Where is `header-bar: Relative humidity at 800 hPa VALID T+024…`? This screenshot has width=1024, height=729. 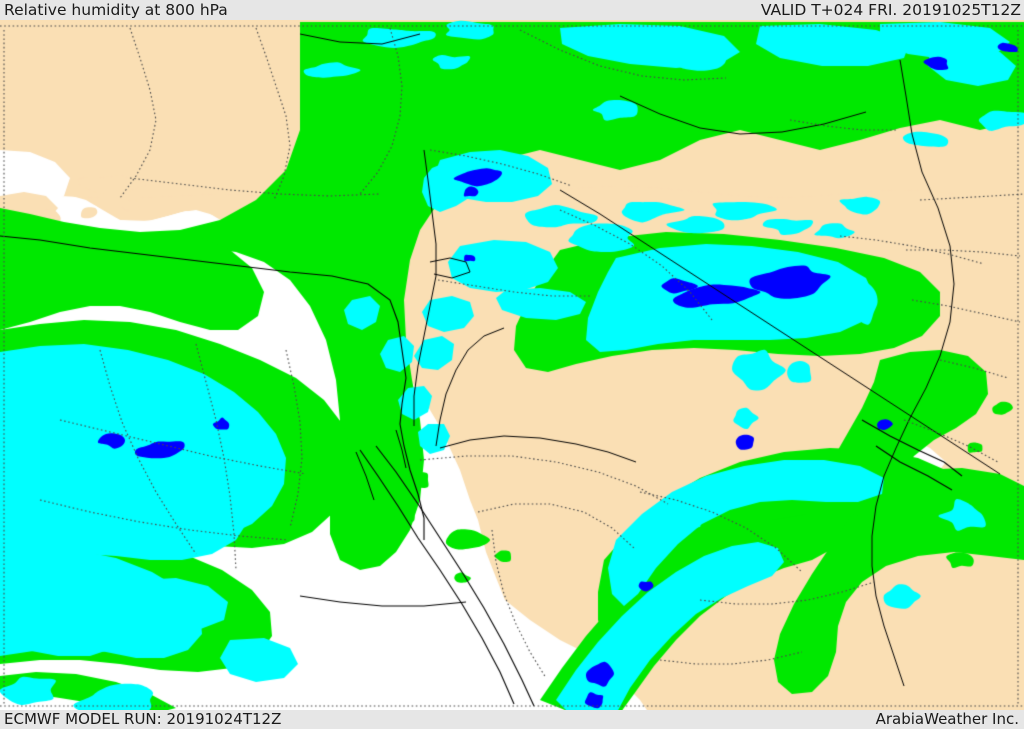 header-bar: Relative humidity at 800 hPa VALID T+024… is located at coordinates (512, 10).